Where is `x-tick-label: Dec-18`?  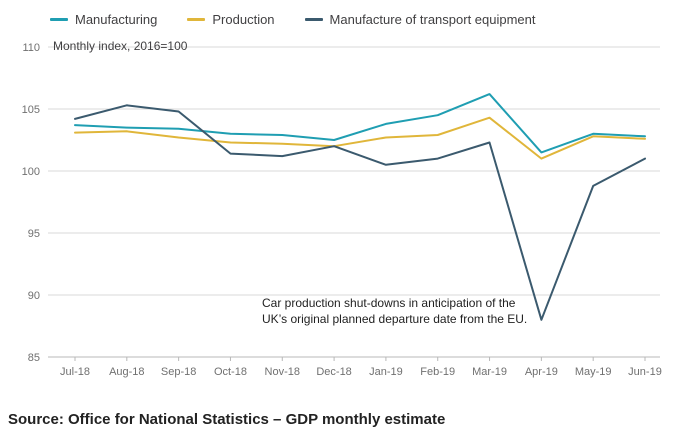 x-tick-label: Dec-18 is located at coordinates (333, 372).